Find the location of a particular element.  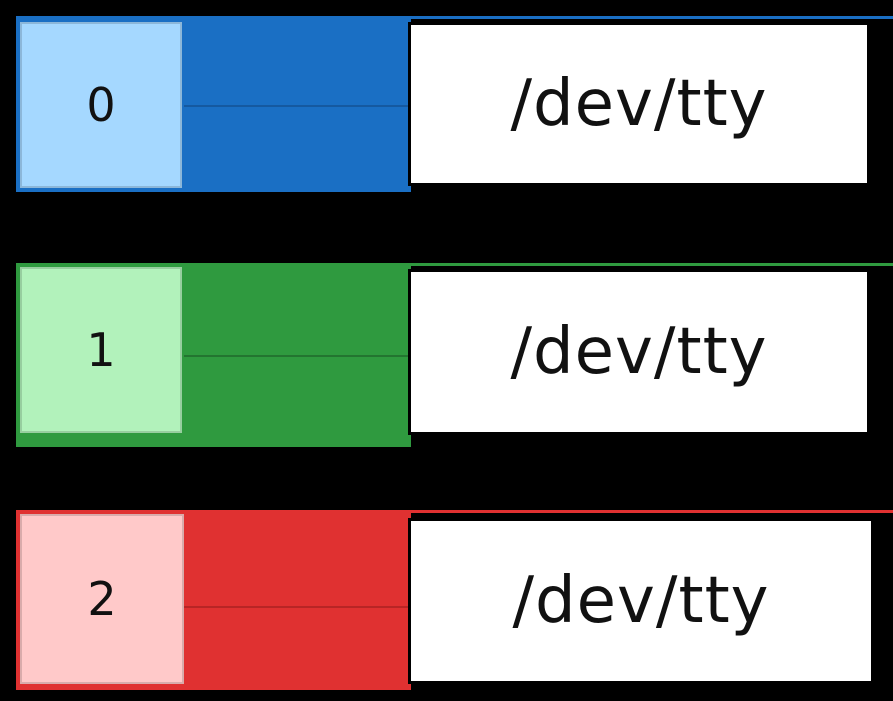

target-box-stderr: /dev/tty is located at coordinates (641, 601).